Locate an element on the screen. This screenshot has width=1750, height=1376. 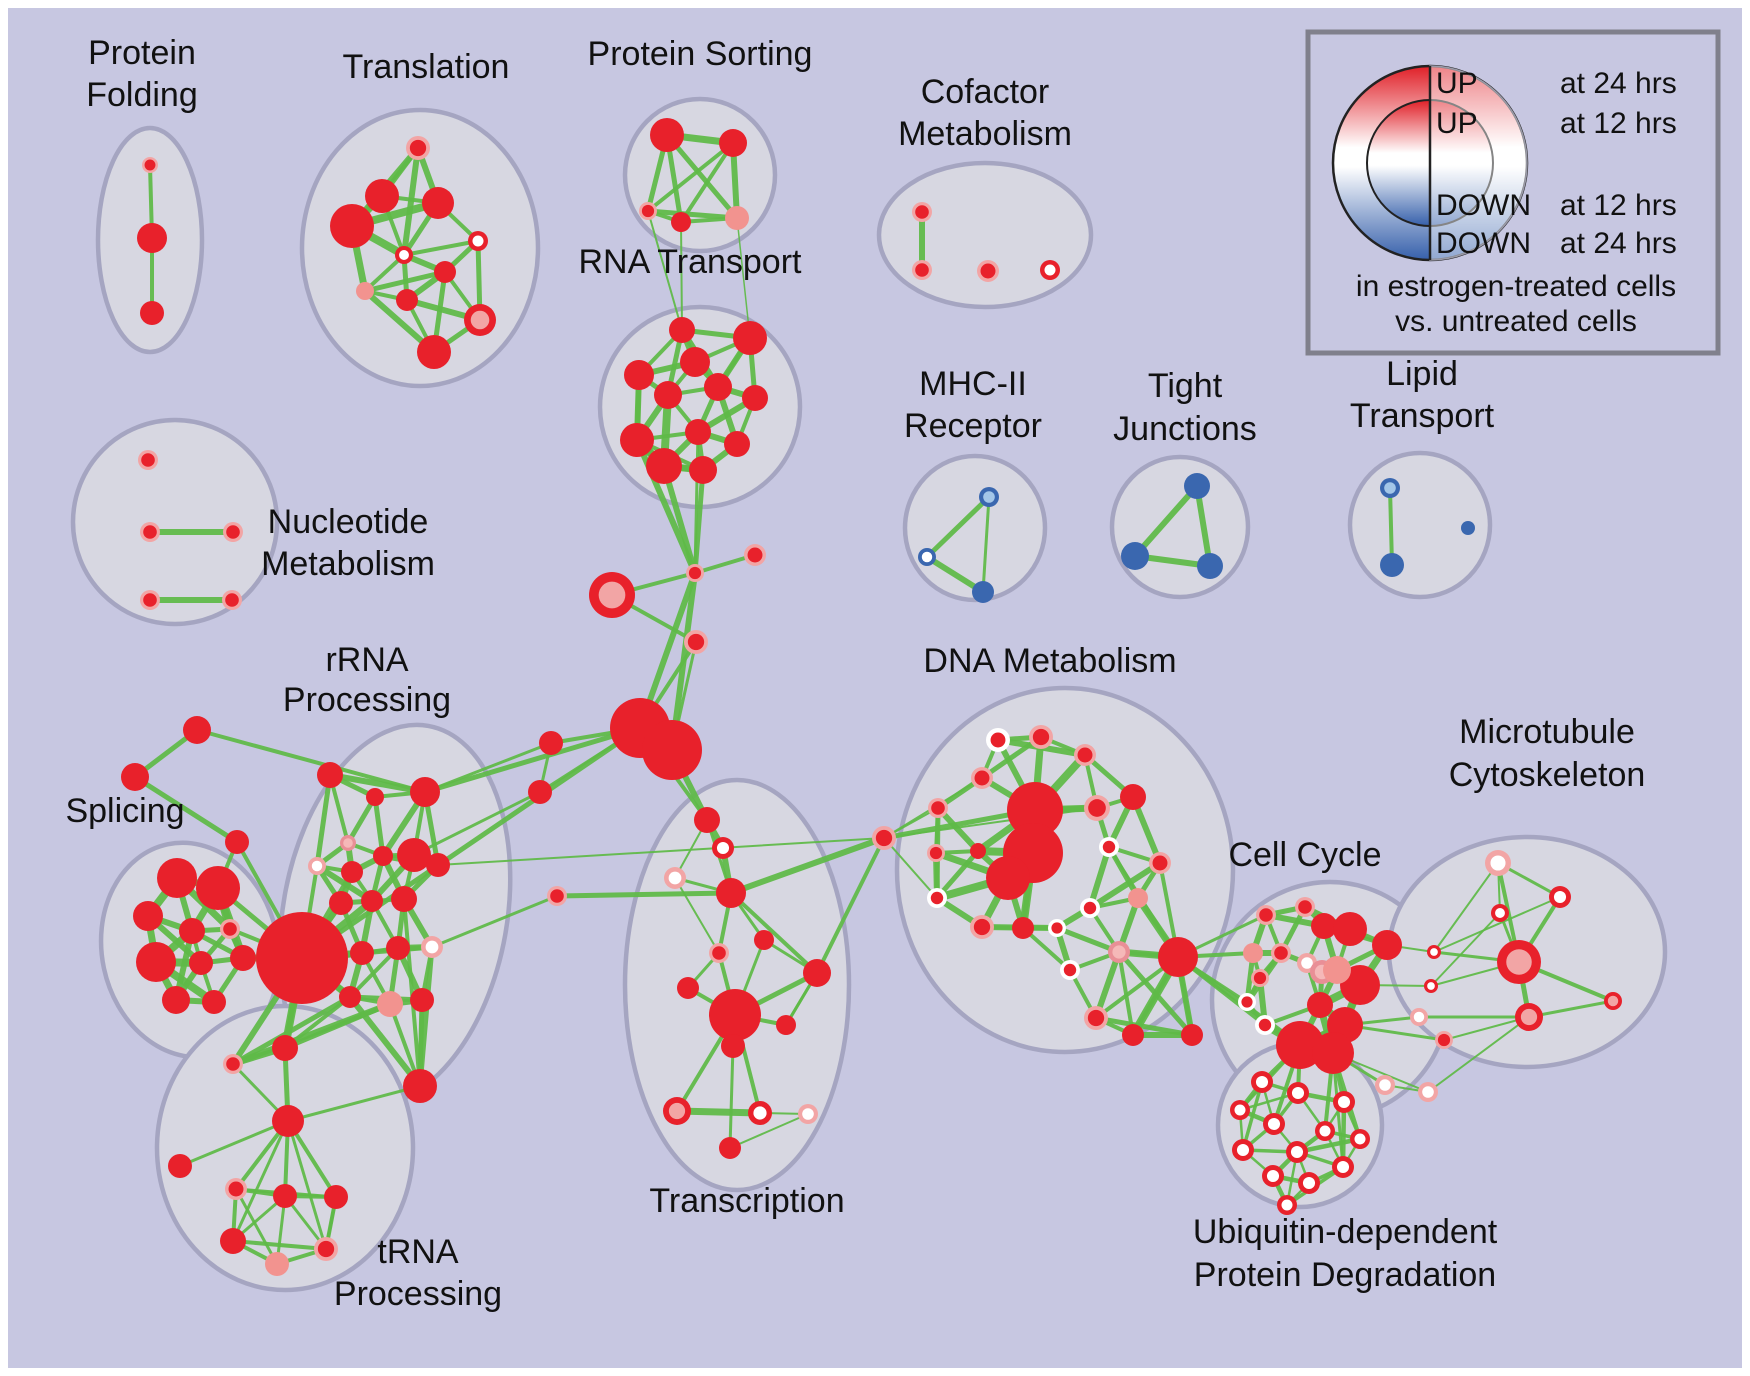
node-c1-center is located at coordinates (884, 838).